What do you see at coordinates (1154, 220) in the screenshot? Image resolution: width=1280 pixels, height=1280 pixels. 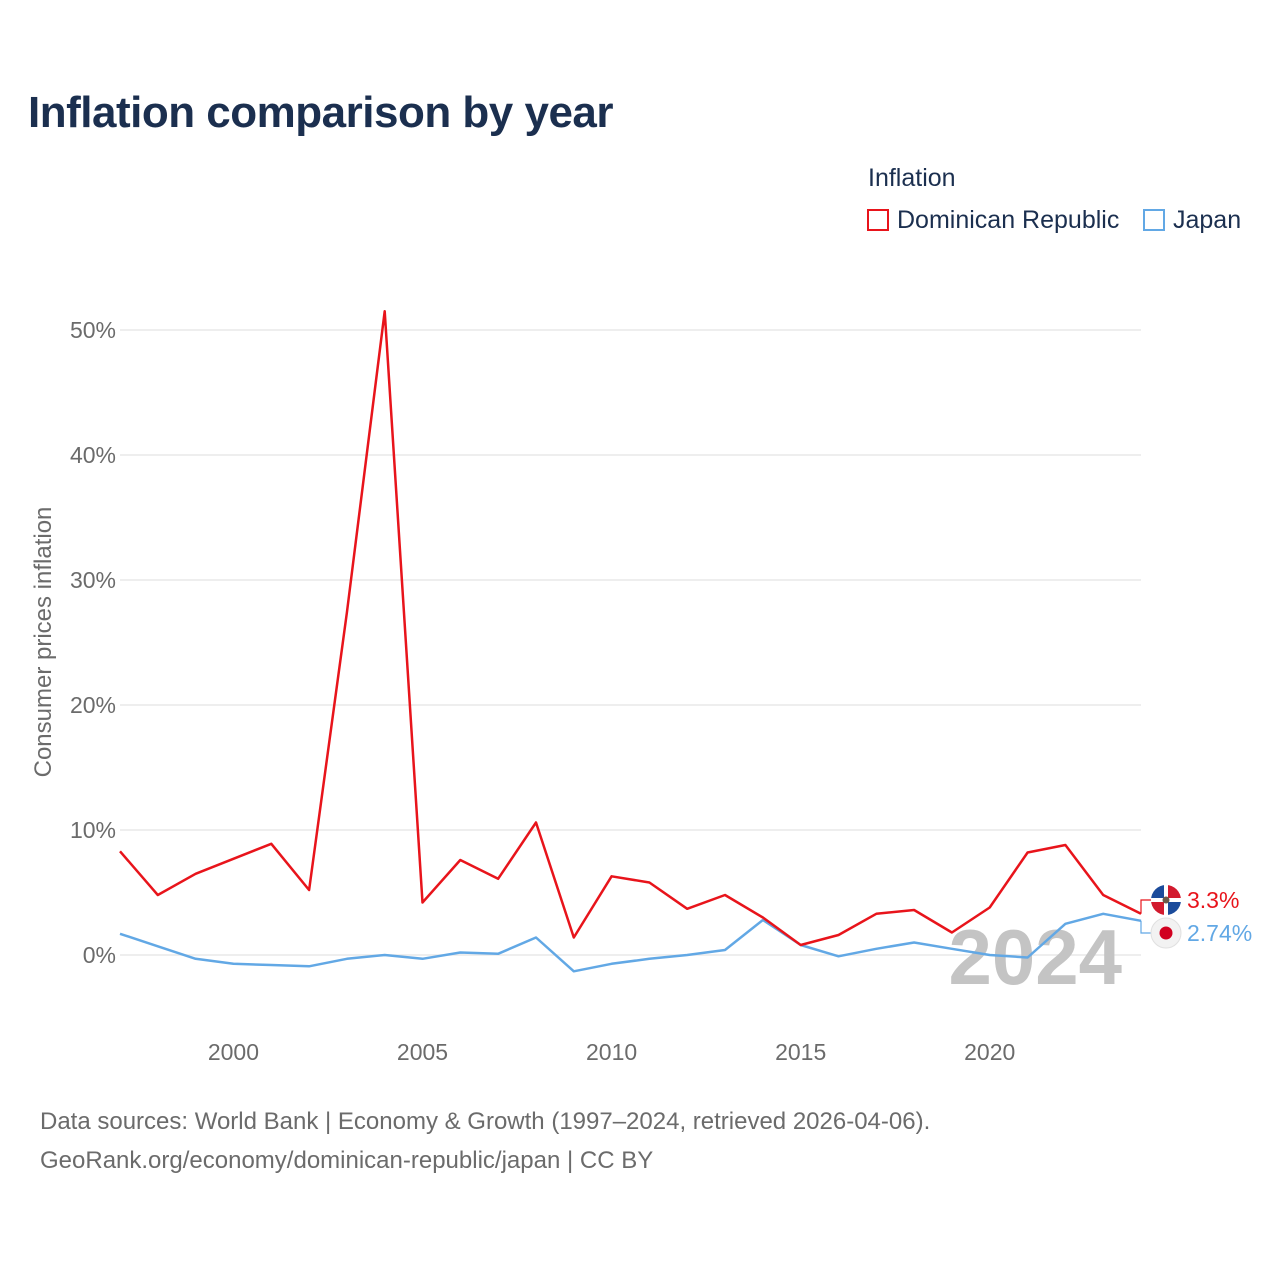 I see `legend-swatch-japan` at bounding box center [1154, 220].